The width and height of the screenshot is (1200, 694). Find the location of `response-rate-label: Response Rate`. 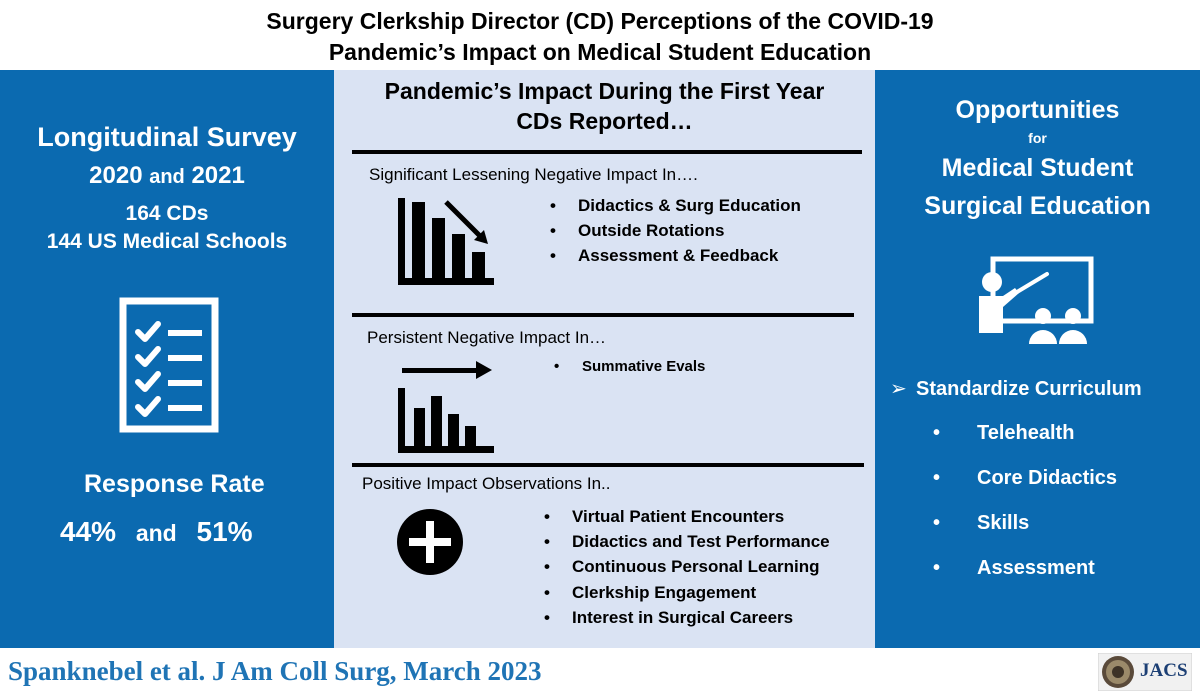

response-rate-label: Response Rate is located at coordinates (174, 484).